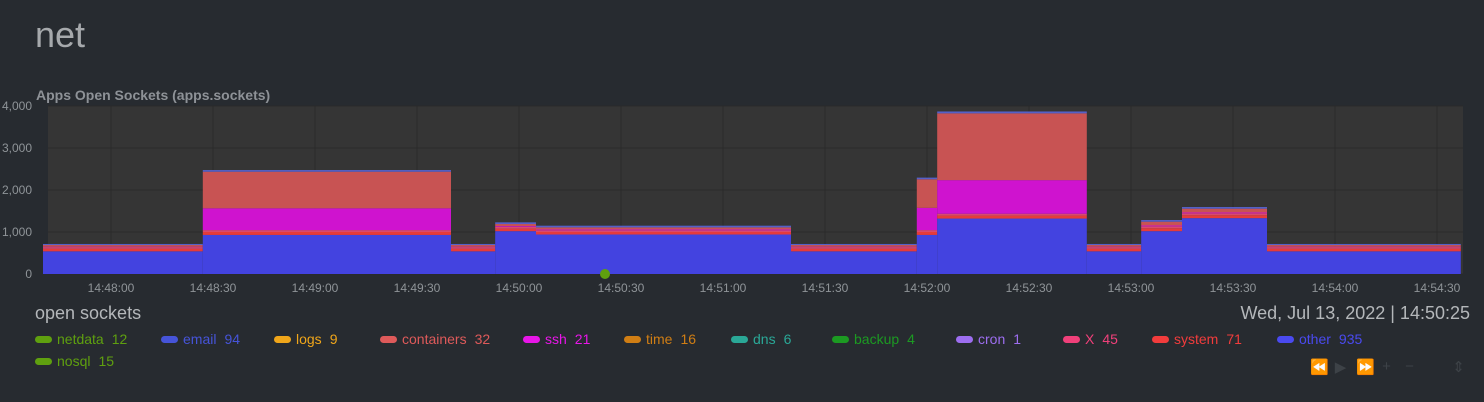  I want to click on x-tick-label: 14:52:30, so click(1029, 288).